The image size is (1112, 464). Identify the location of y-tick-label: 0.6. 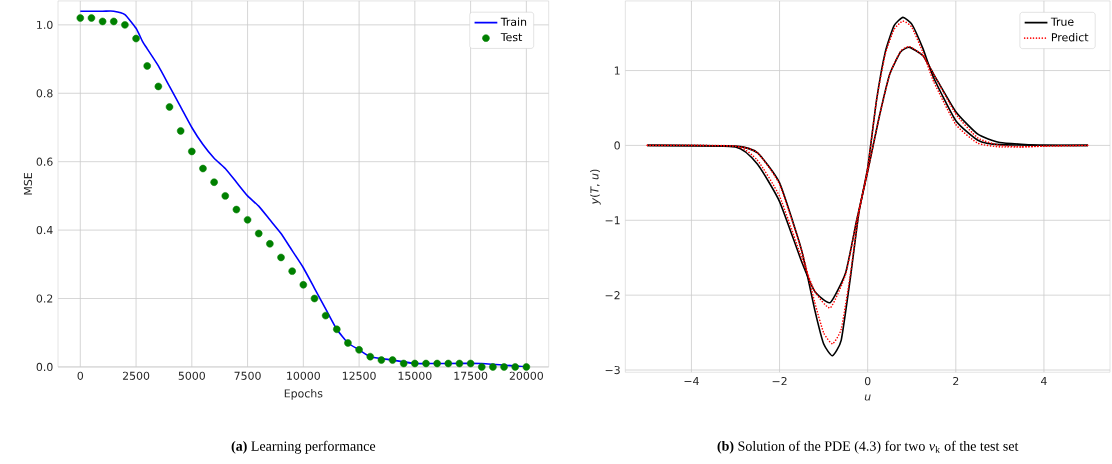
(44, 161).